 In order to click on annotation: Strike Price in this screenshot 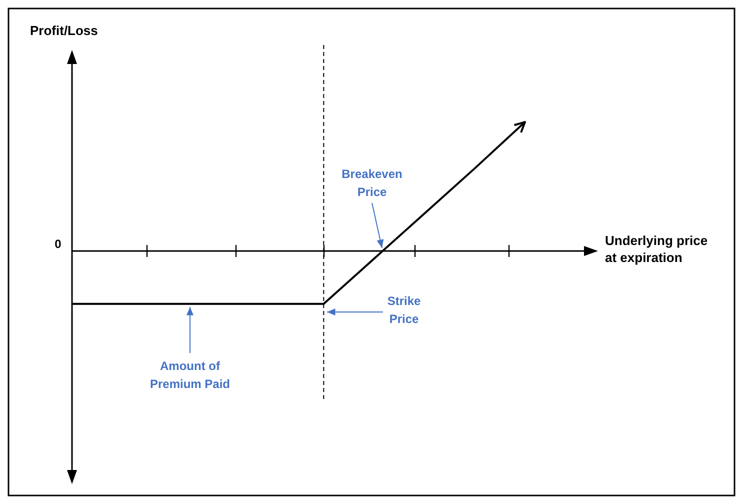, I will do `click(404, 310)`.